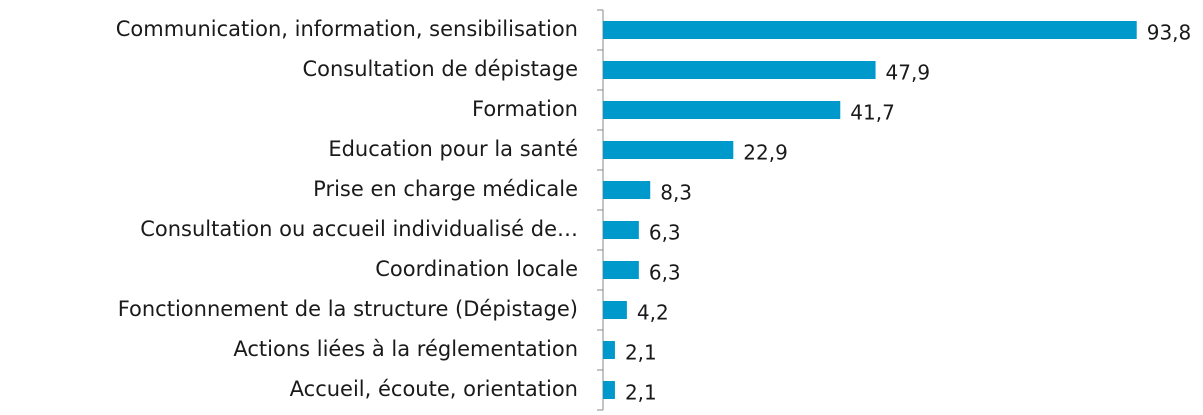 This screenshot has height=415, width=1203. I want to click on y-tick-label: Consultation de dépistage, so click(440, 69).